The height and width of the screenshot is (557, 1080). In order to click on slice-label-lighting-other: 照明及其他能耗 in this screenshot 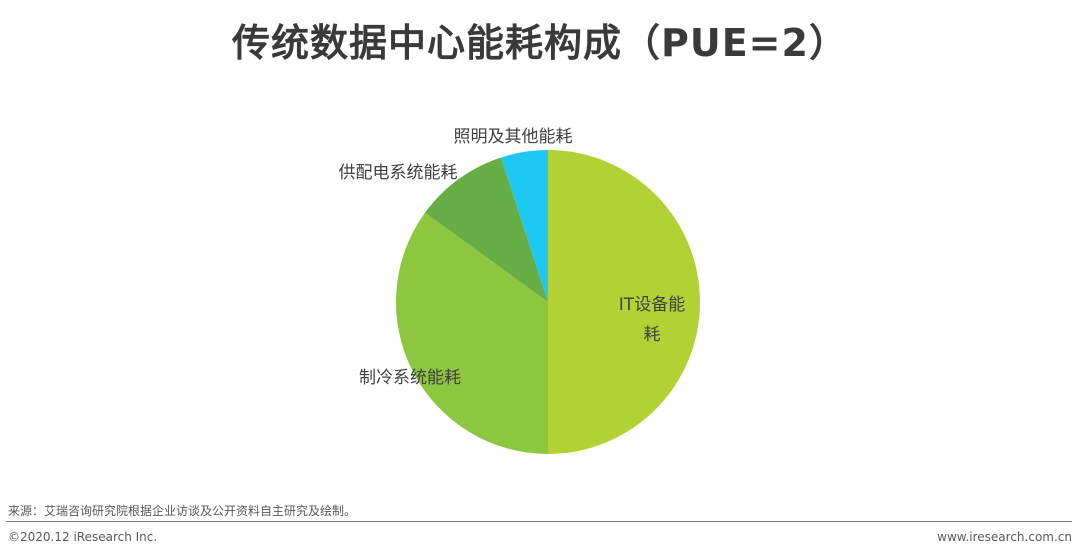, I will do `click(513, 137)`.